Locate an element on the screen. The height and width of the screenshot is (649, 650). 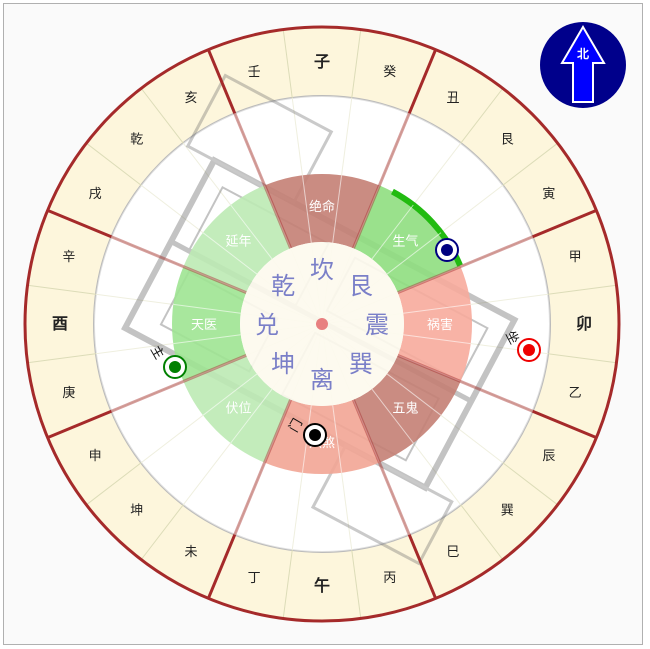
sector-label: 五鬼 is located at coordinates (405, 408).